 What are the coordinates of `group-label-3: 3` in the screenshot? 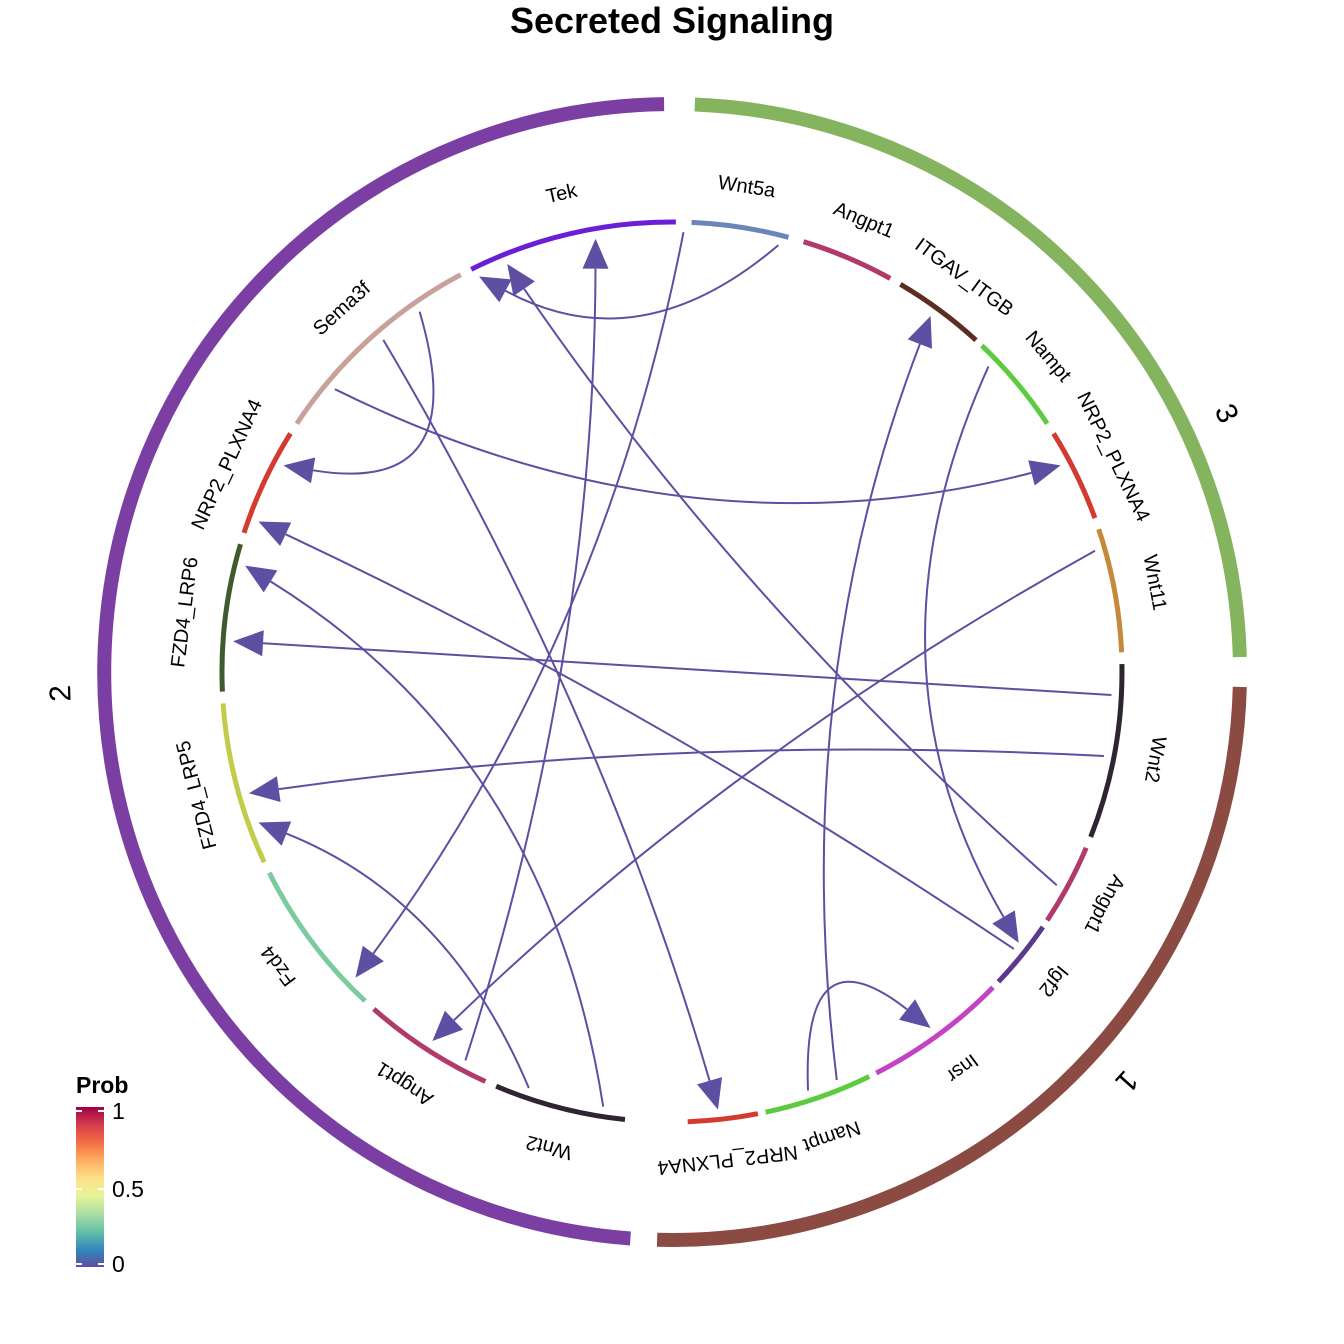 It's located at (1226, 413).